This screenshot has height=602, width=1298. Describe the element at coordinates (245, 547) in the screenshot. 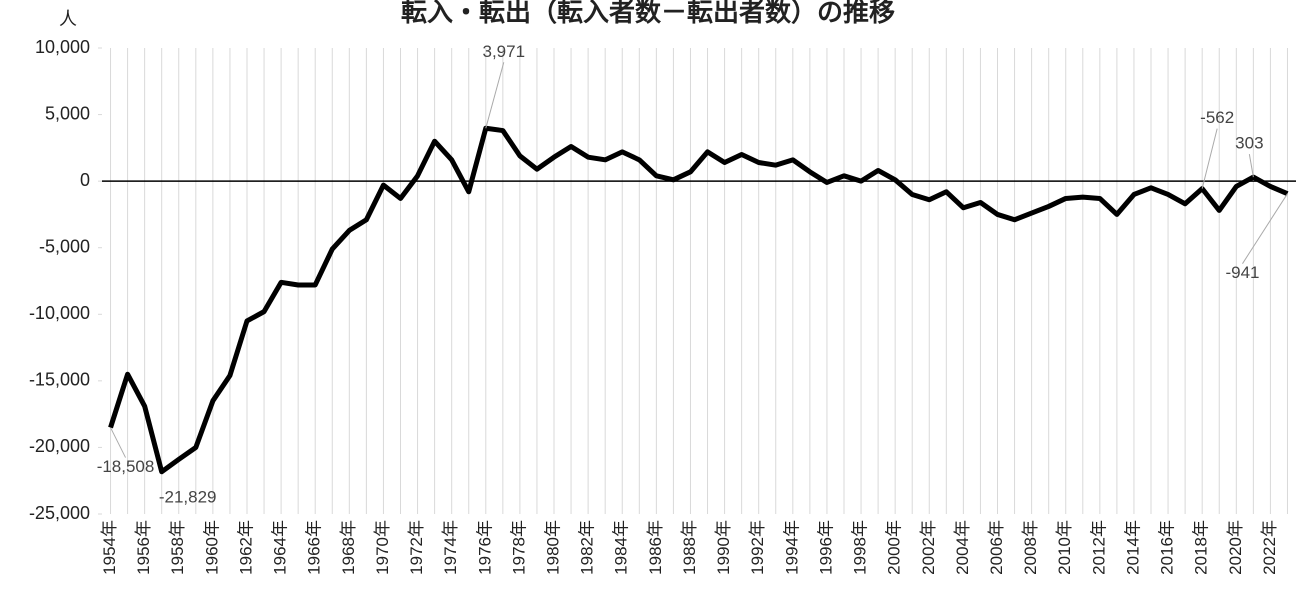

I see `x-tick-label: 1962年` at that location.